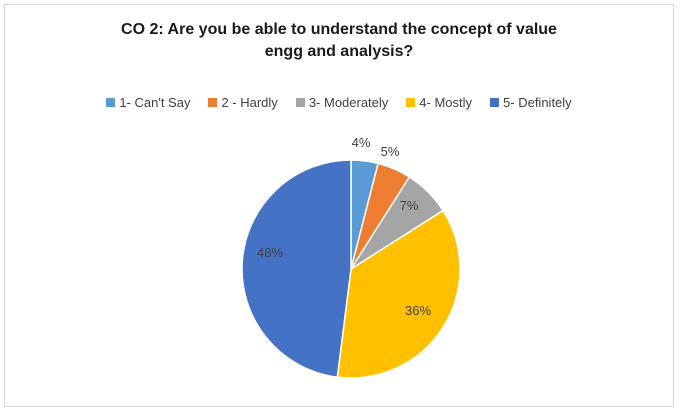  Describe the element at coordinates (390, 151) in the screenshot. I see `pie-data-label: 5%` at that location.